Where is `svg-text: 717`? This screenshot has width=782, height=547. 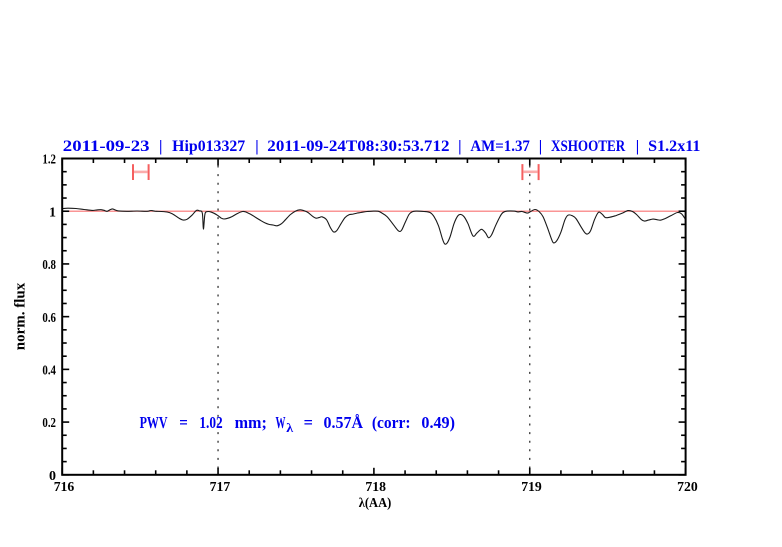
svg-text: 717 is located at coordinates (220, 487).